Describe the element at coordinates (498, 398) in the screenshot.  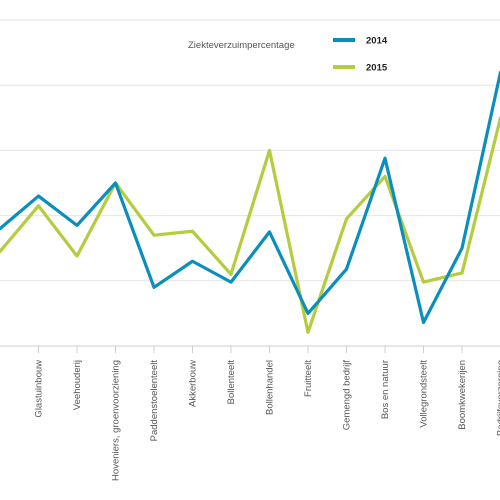
I see `x-tick-label: Bedrijfsverzorging` at that location.